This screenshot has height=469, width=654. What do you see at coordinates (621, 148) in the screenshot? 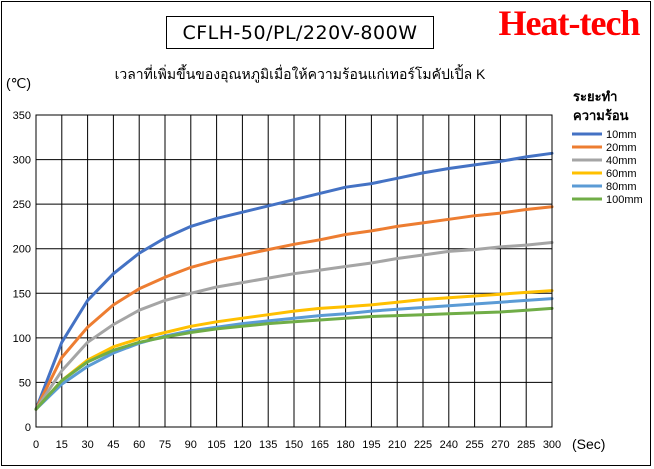
I see `legend-label-20mm: 20mm` at bounding box center [621, 148].